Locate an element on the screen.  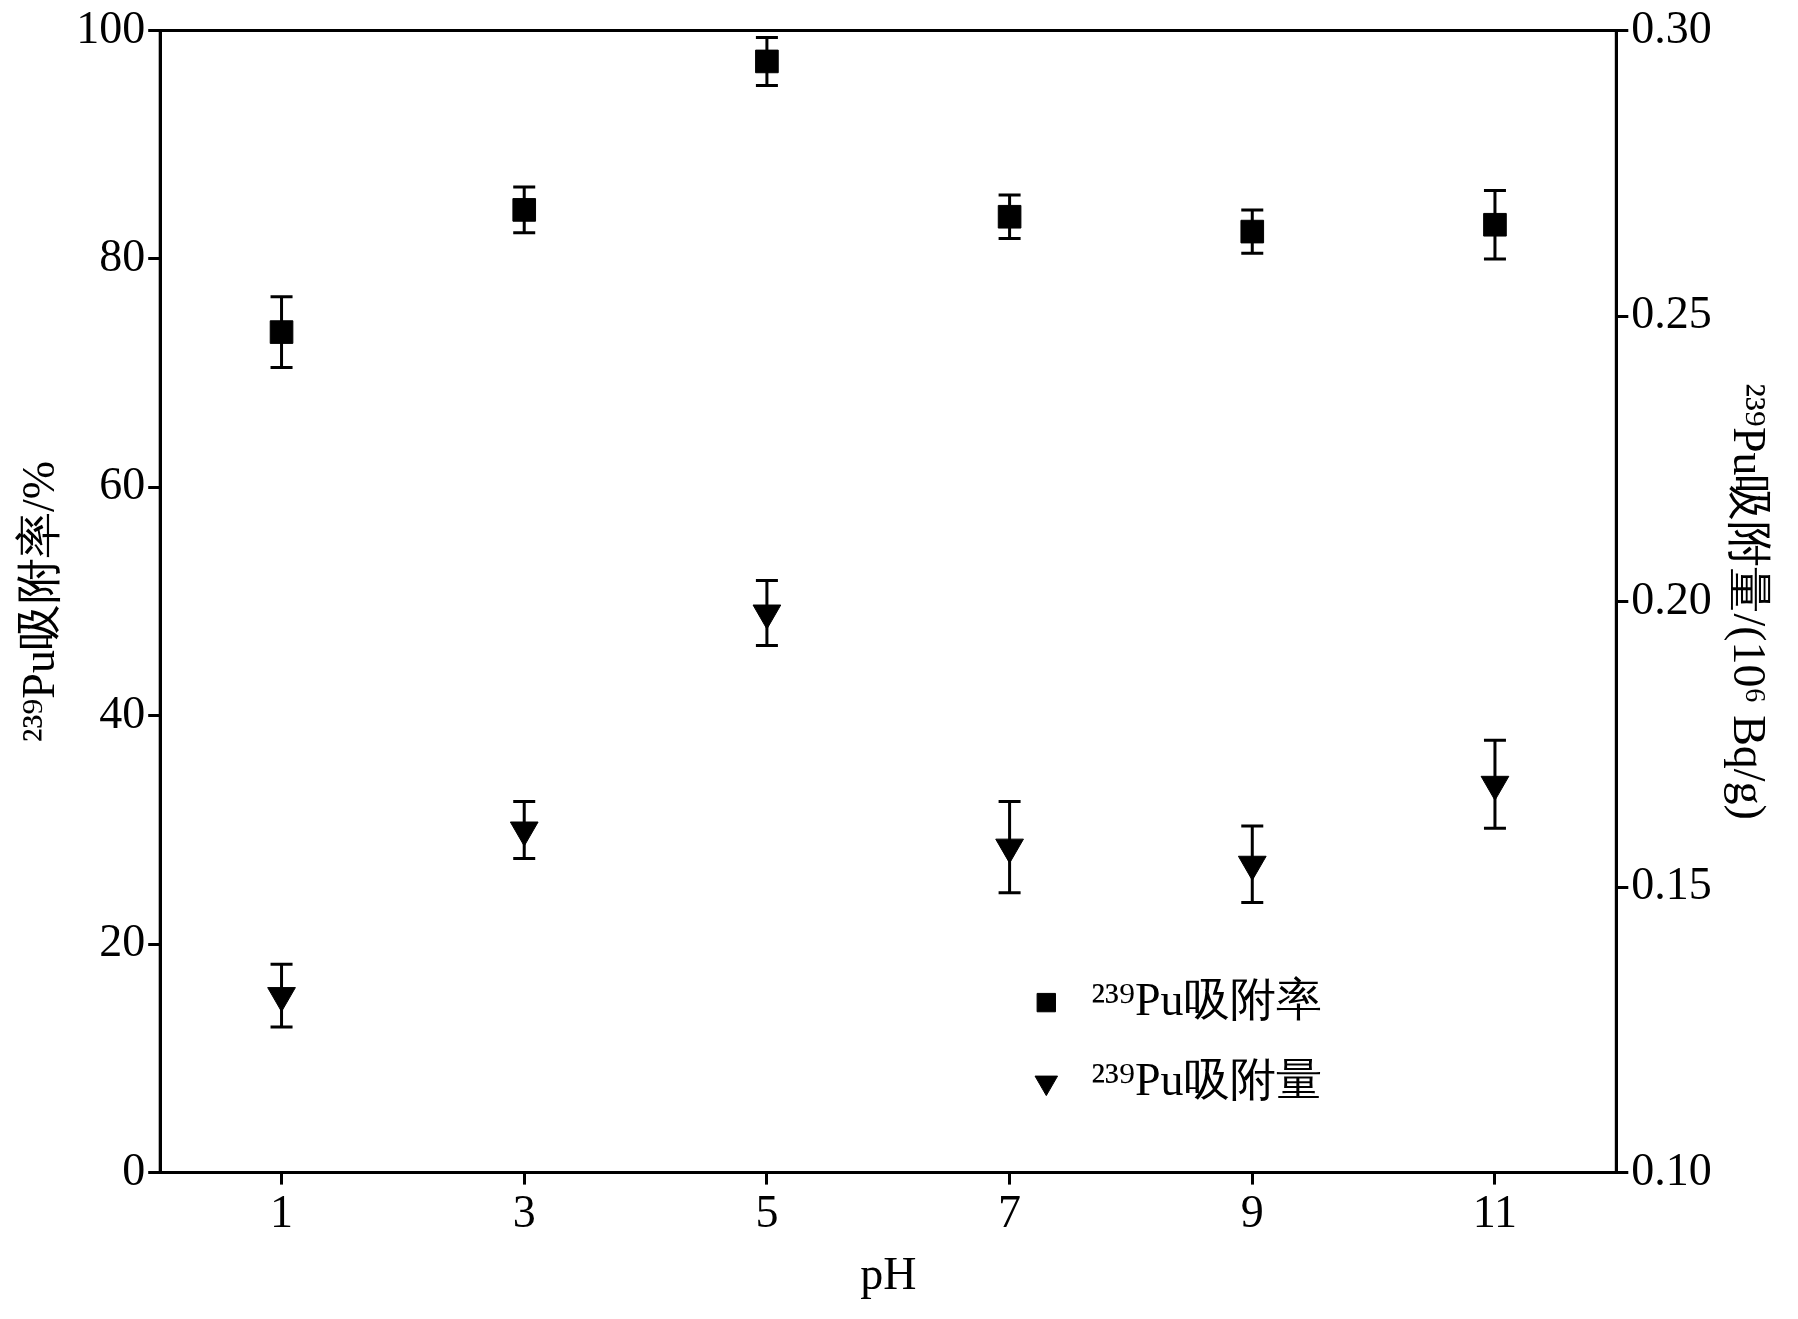
x-tick-label: 5 is located at coordinates (767, 1212).